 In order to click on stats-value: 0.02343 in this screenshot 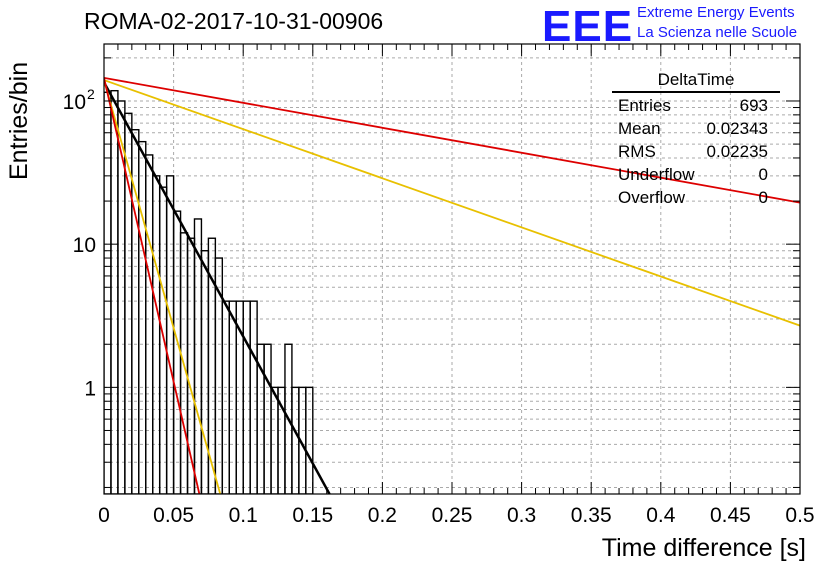, I will do `click(737, 128)`.